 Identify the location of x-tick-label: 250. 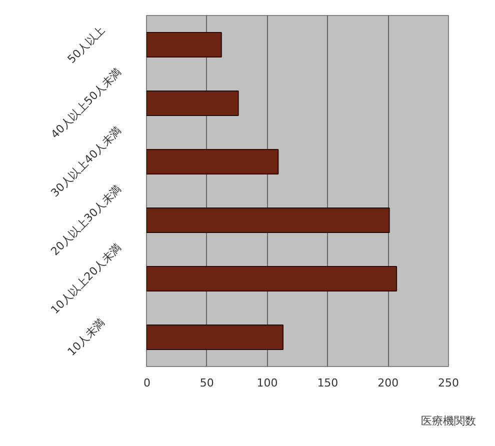
(448, 383).